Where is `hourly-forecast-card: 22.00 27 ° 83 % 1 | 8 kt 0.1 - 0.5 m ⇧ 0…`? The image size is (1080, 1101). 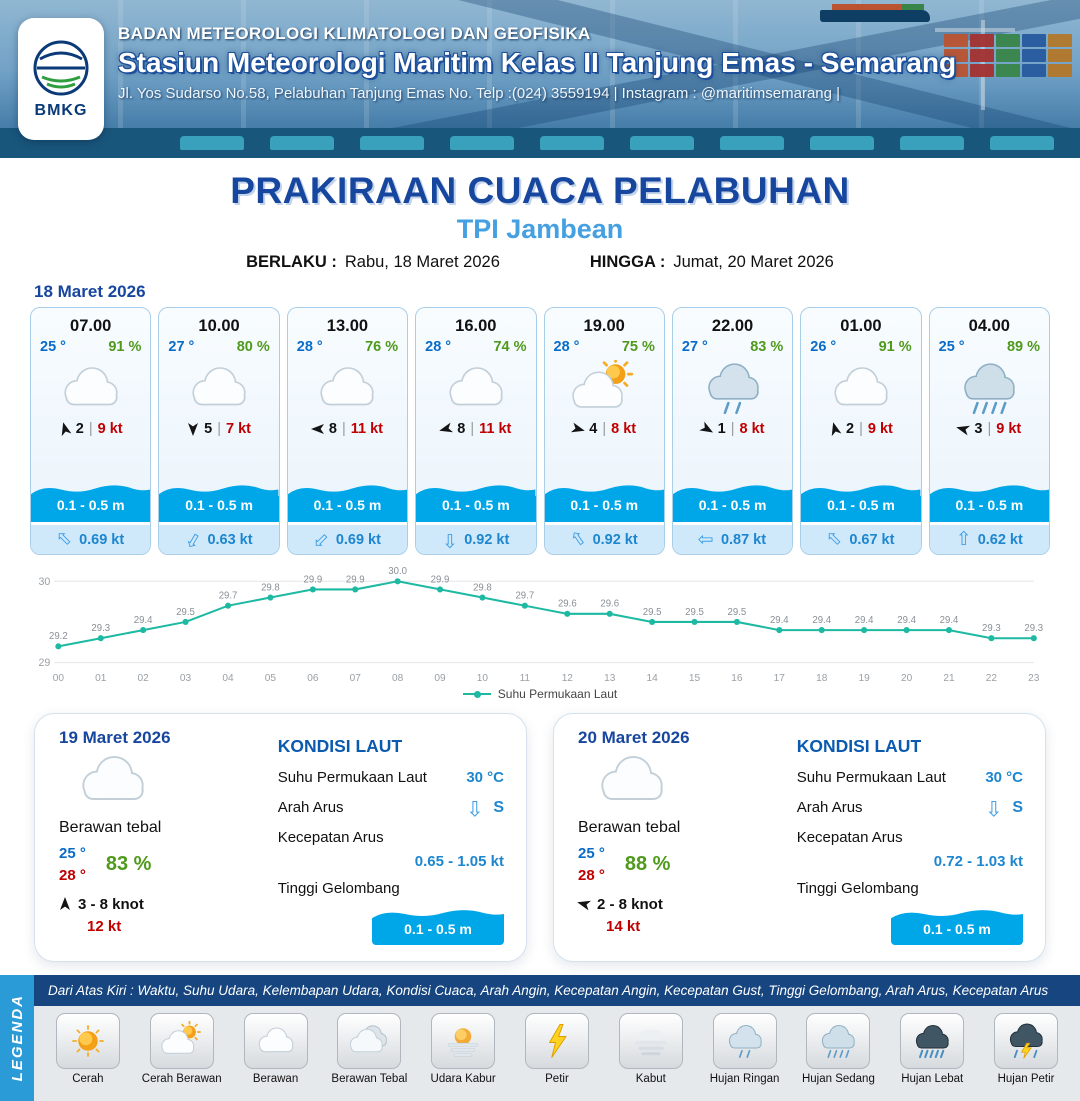
hourly-forecast-card: 22.00 27 ° 83 % 1 | 8 kt 0.1 - 0.5 m ⇧ 0… is located at coordinates (732, 431).